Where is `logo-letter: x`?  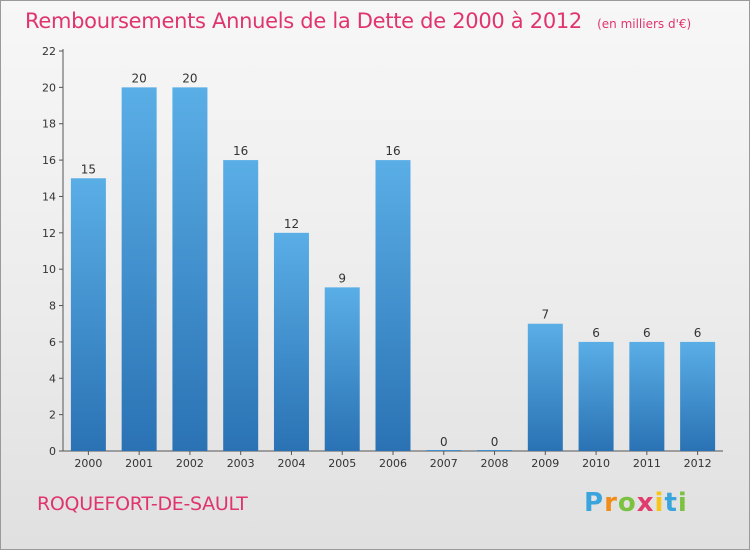
logo-letter: x is located at coordinates (645, 503).